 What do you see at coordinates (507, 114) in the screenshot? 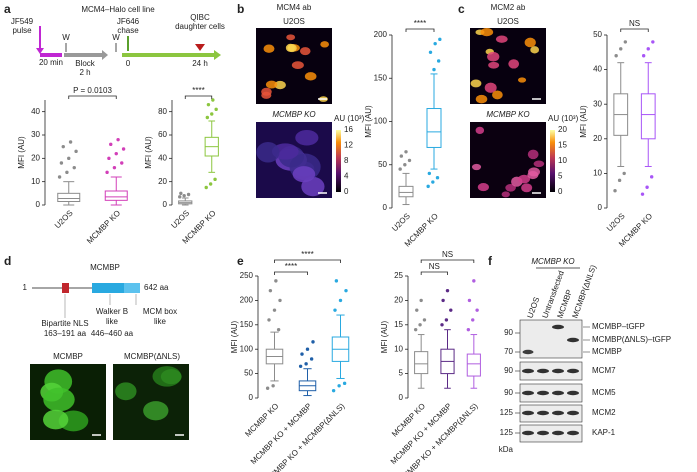
I see `image-label: MCMBP KO` at bounding box center [507, 114].